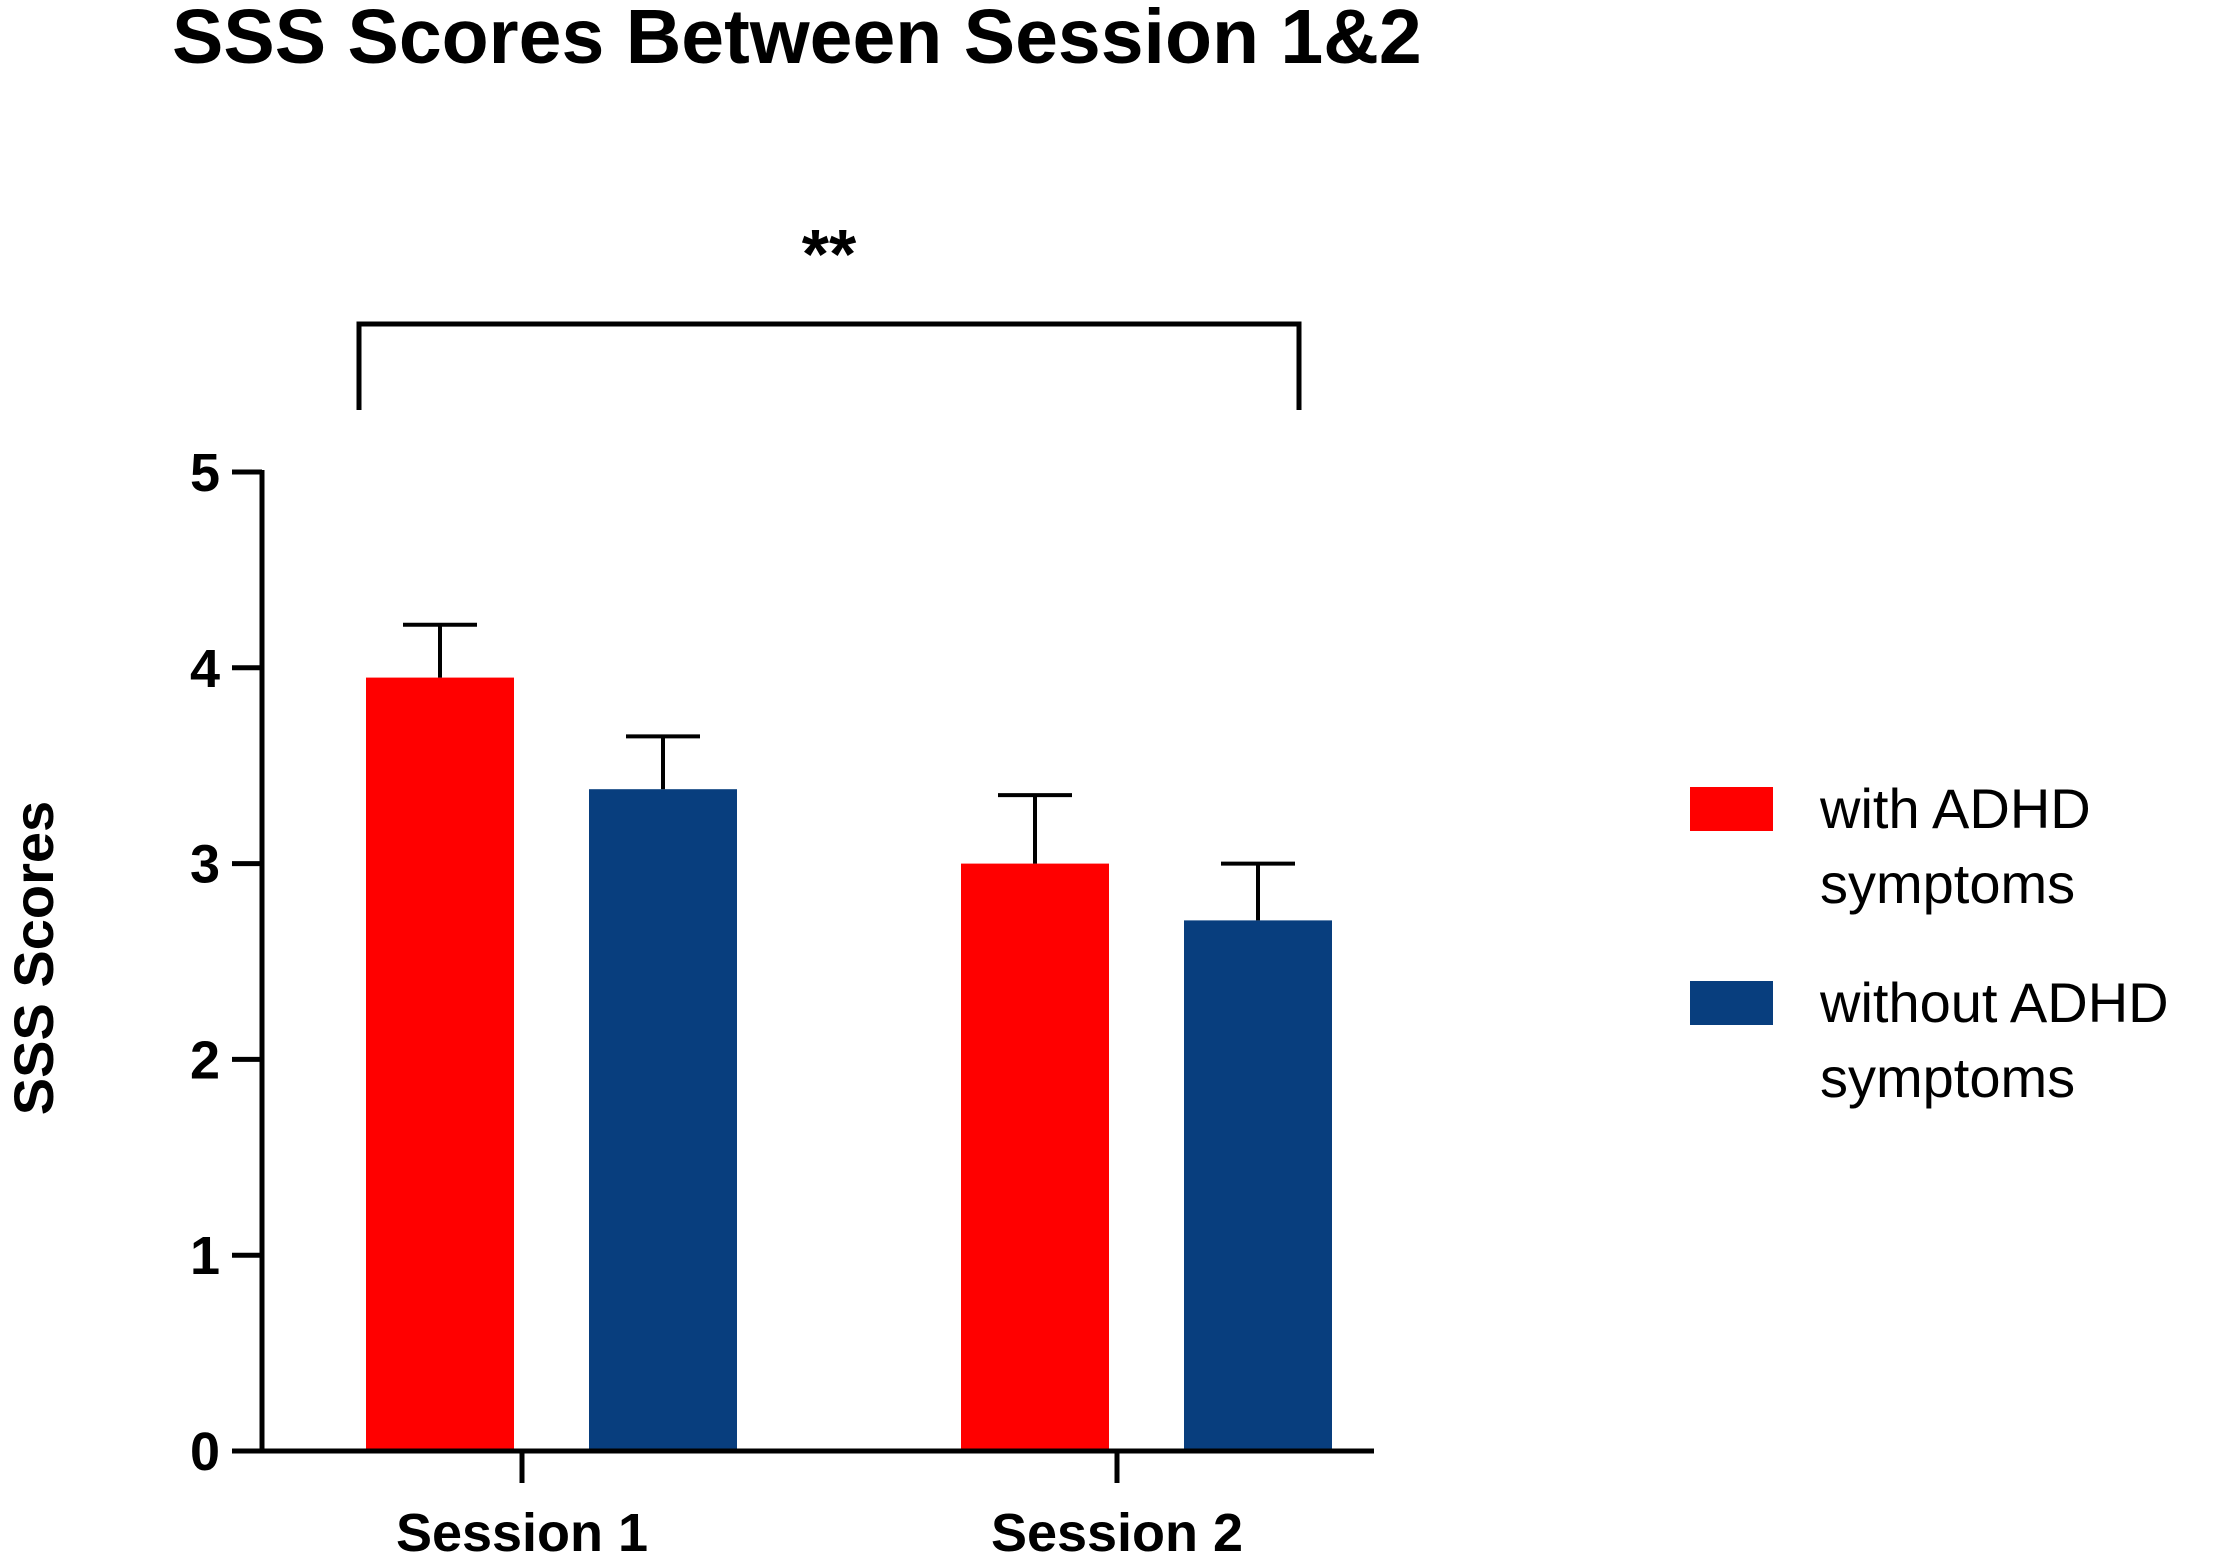 The width and height of the screenshot is (2217, 1562). Describe the element at coordinates (1955, 808) in the screenshot. I see `legend-label-1-line1: with ADHD` at that location.